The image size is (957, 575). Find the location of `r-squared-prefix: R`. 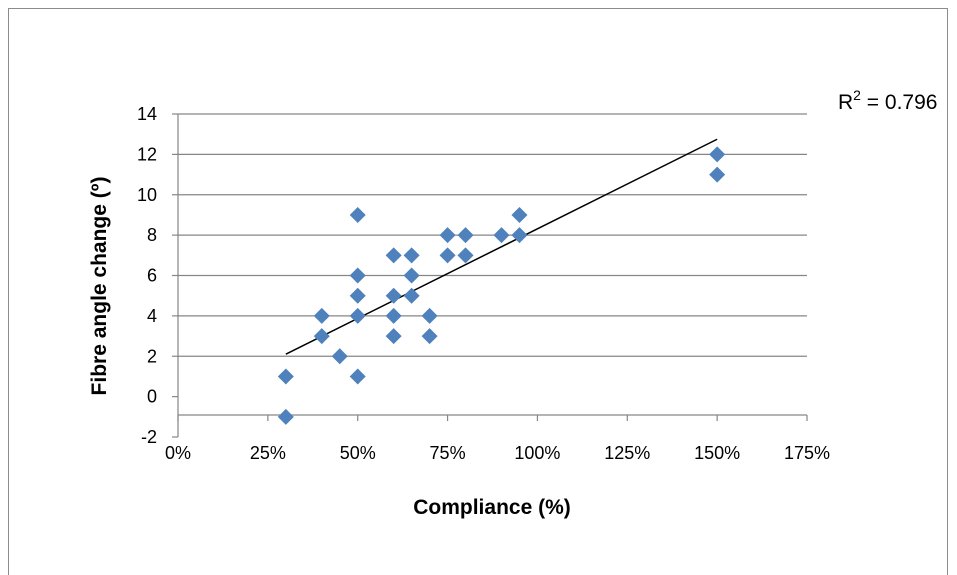

r-squared-prefix: R is located at coordinates (845, 102).